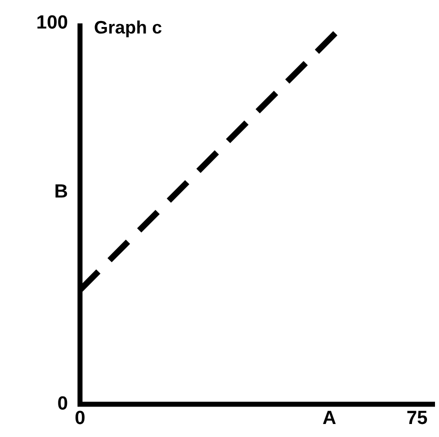 The width and height of the screenshot is (439, 437). What do you see at coordinates (417, 418) in the screenshot?
I see `x-tick-label: 75` at bounding box center [417, 418].